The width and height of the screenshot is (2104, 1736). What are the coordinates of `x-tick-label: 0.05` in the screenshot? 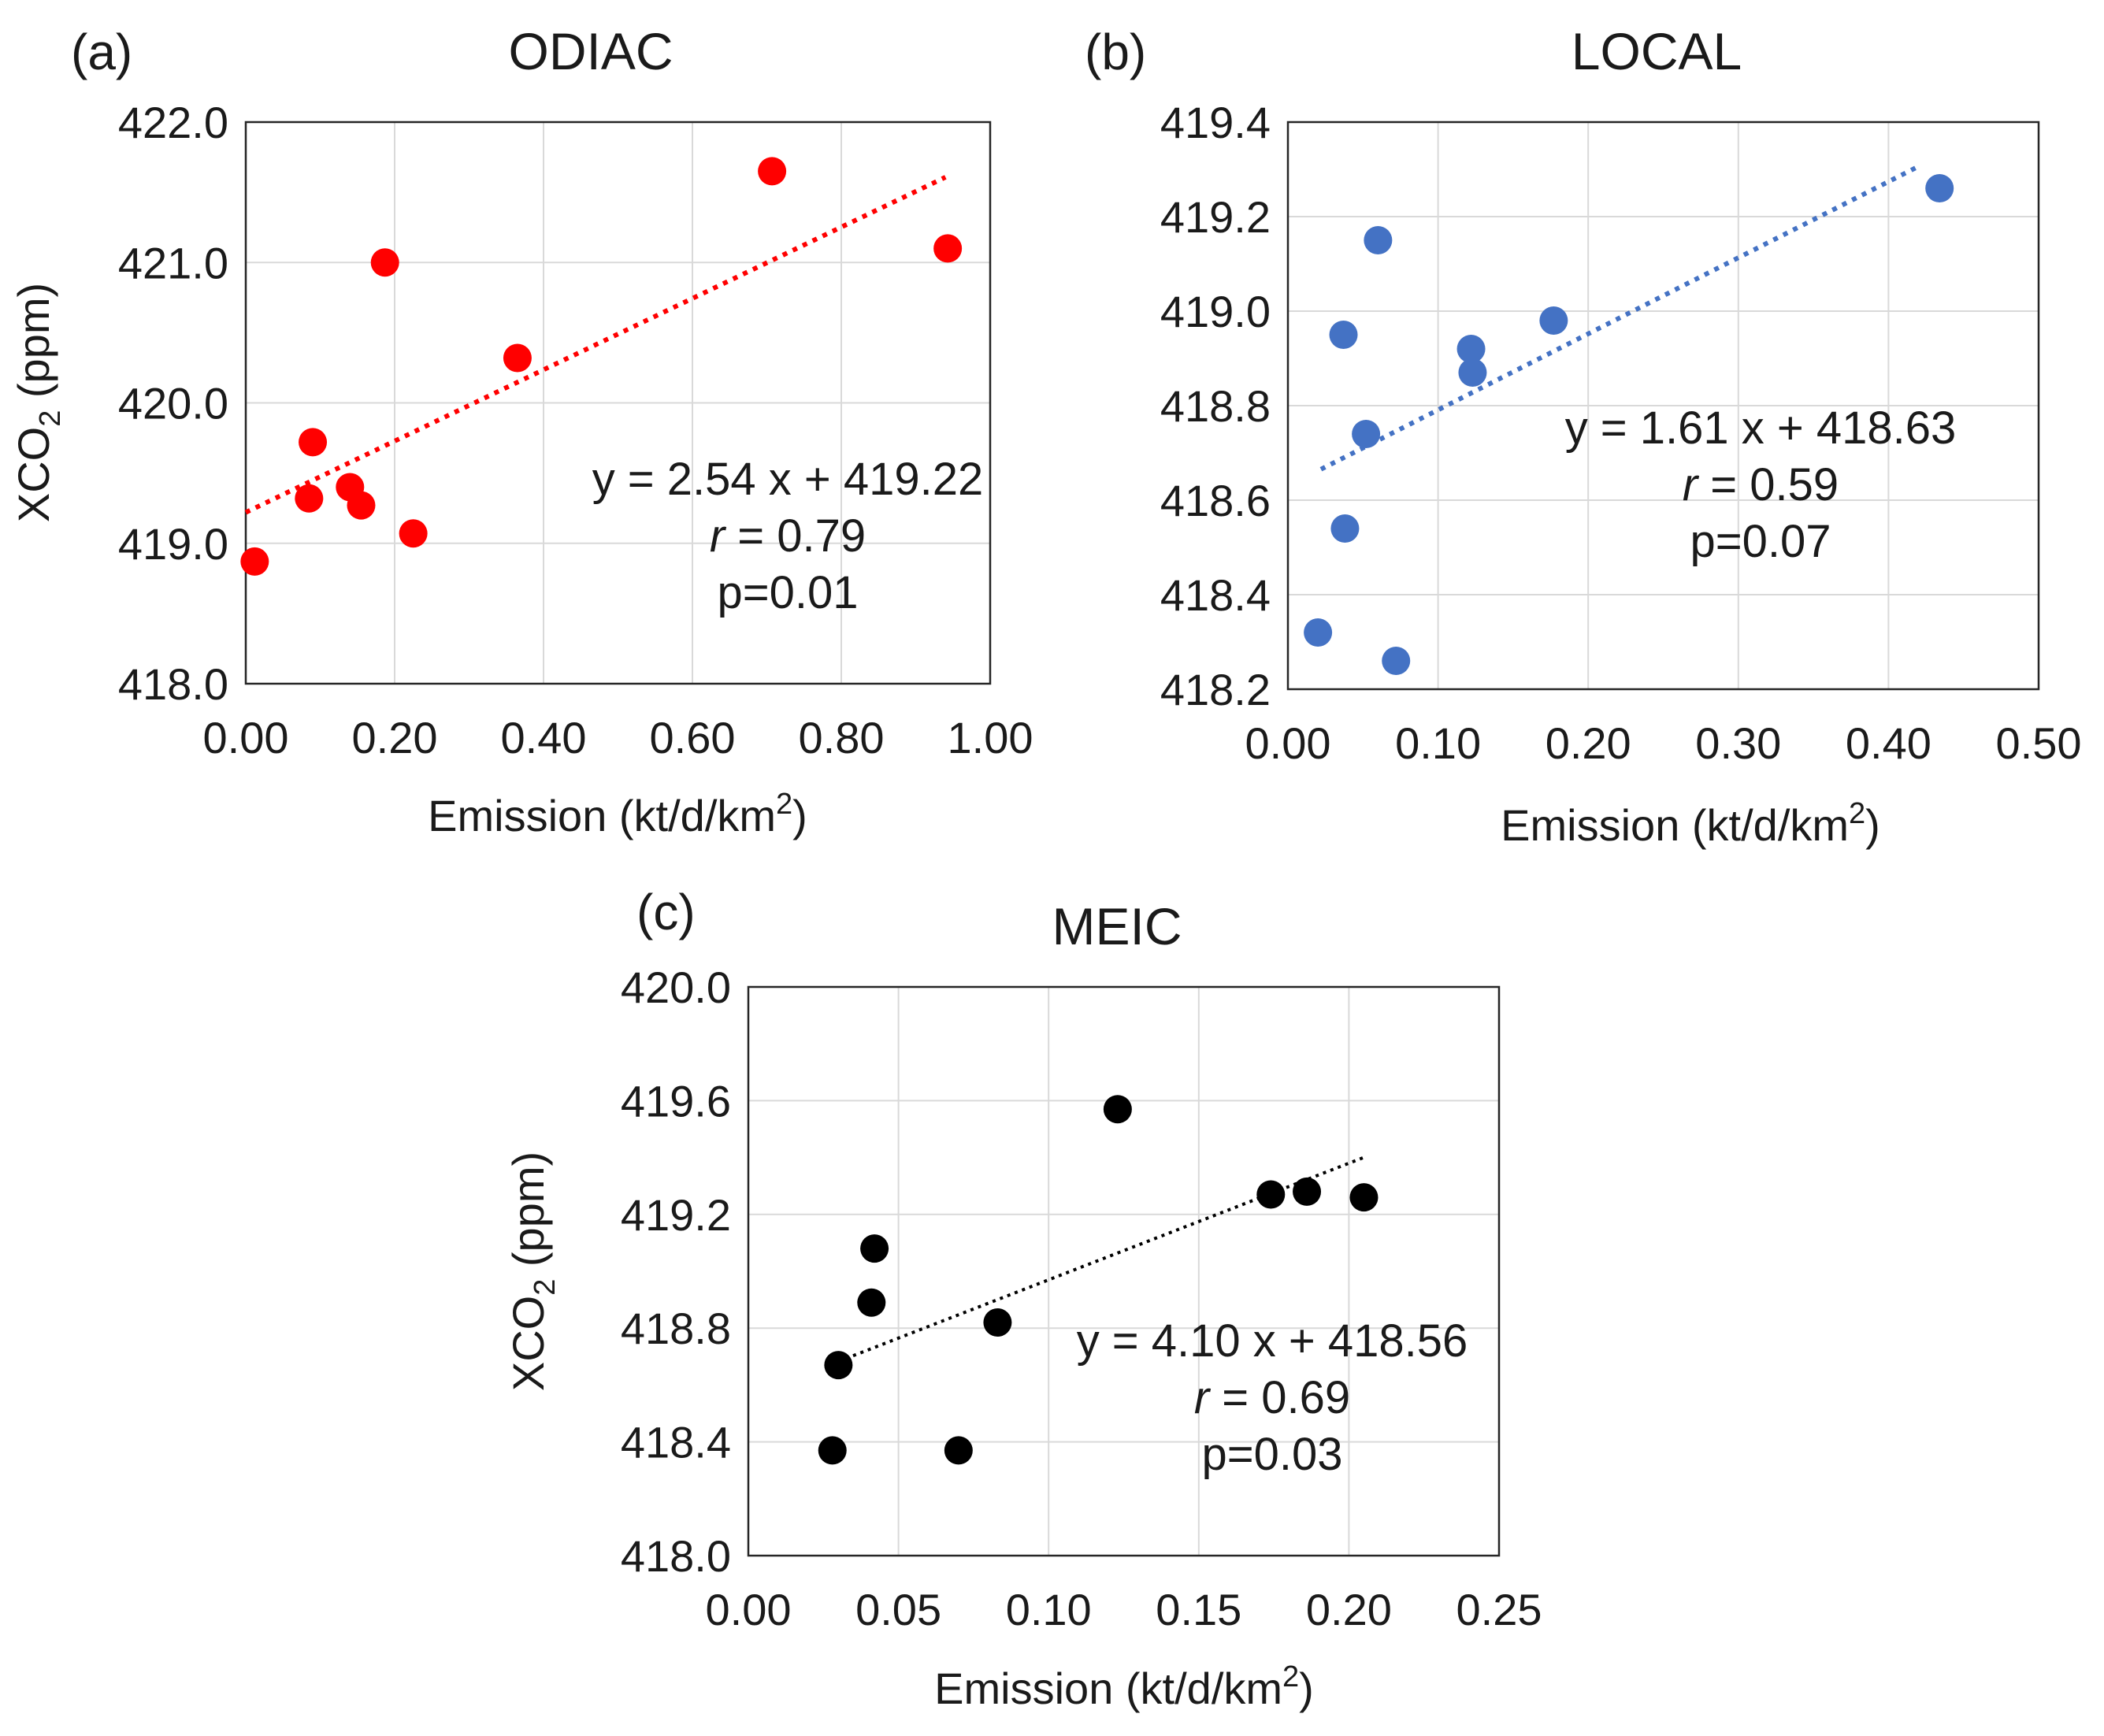 It's located at (898, 1610).